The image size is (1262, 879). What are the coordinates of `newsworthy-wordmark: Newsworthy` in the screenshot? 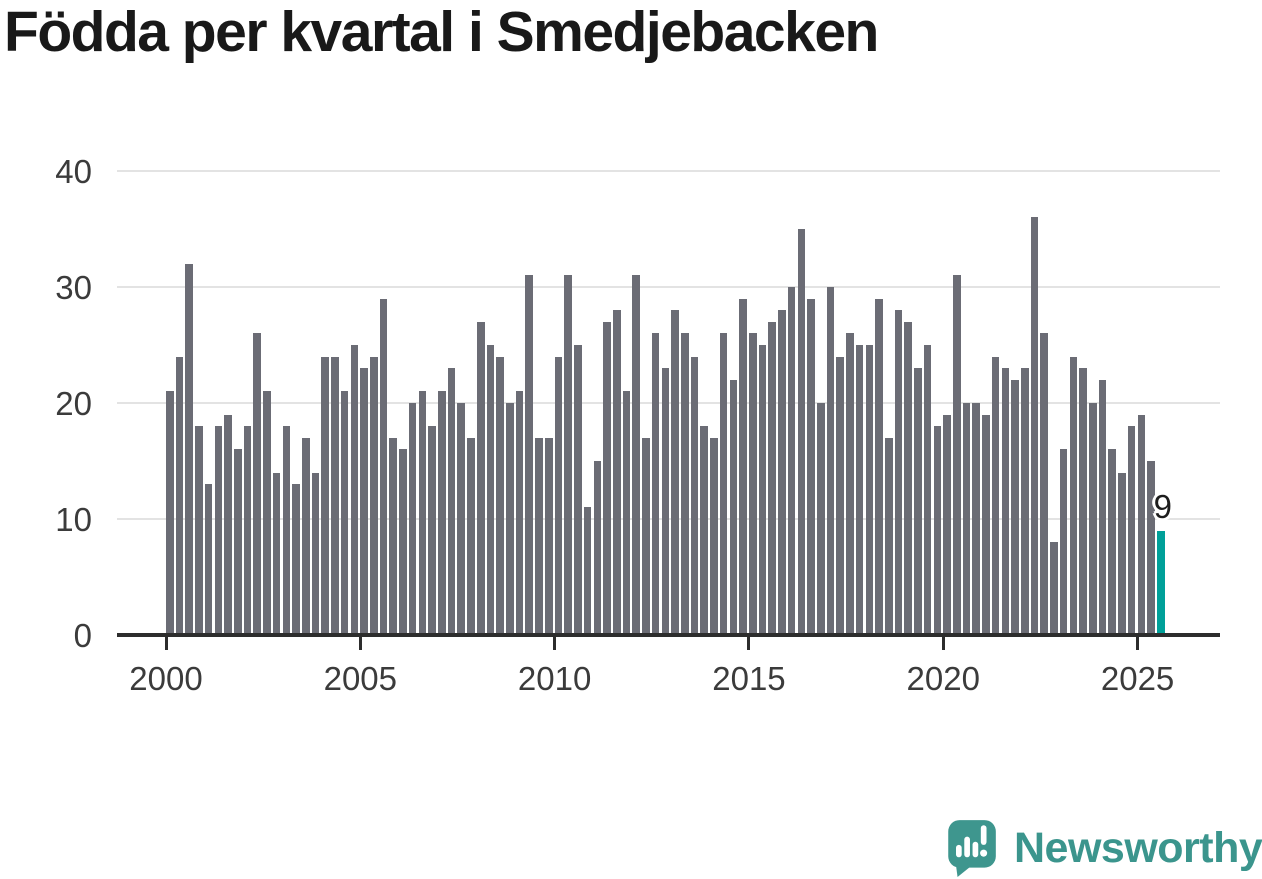 It's located at (1138, 848).